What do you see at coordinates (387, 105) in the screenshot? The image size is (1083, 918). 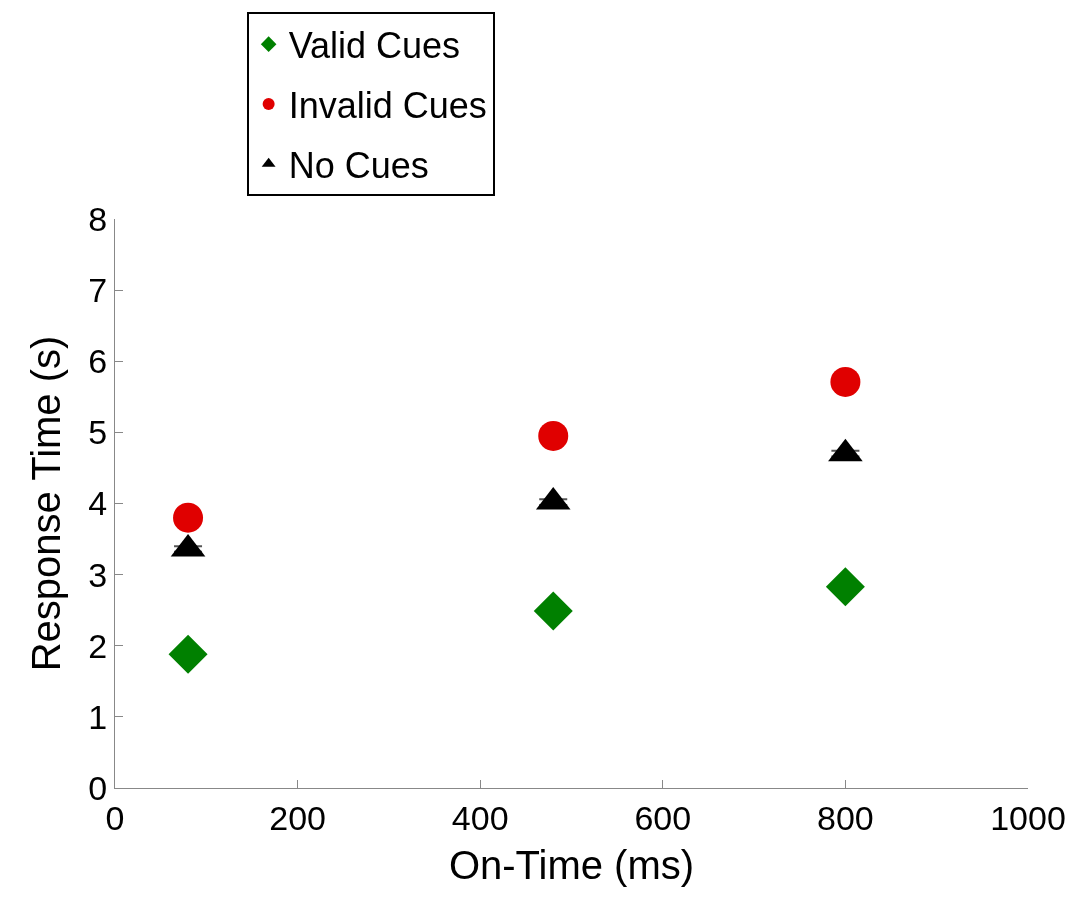 I see `legend-label: Invalid Cues` at bounding box center [387, 105].